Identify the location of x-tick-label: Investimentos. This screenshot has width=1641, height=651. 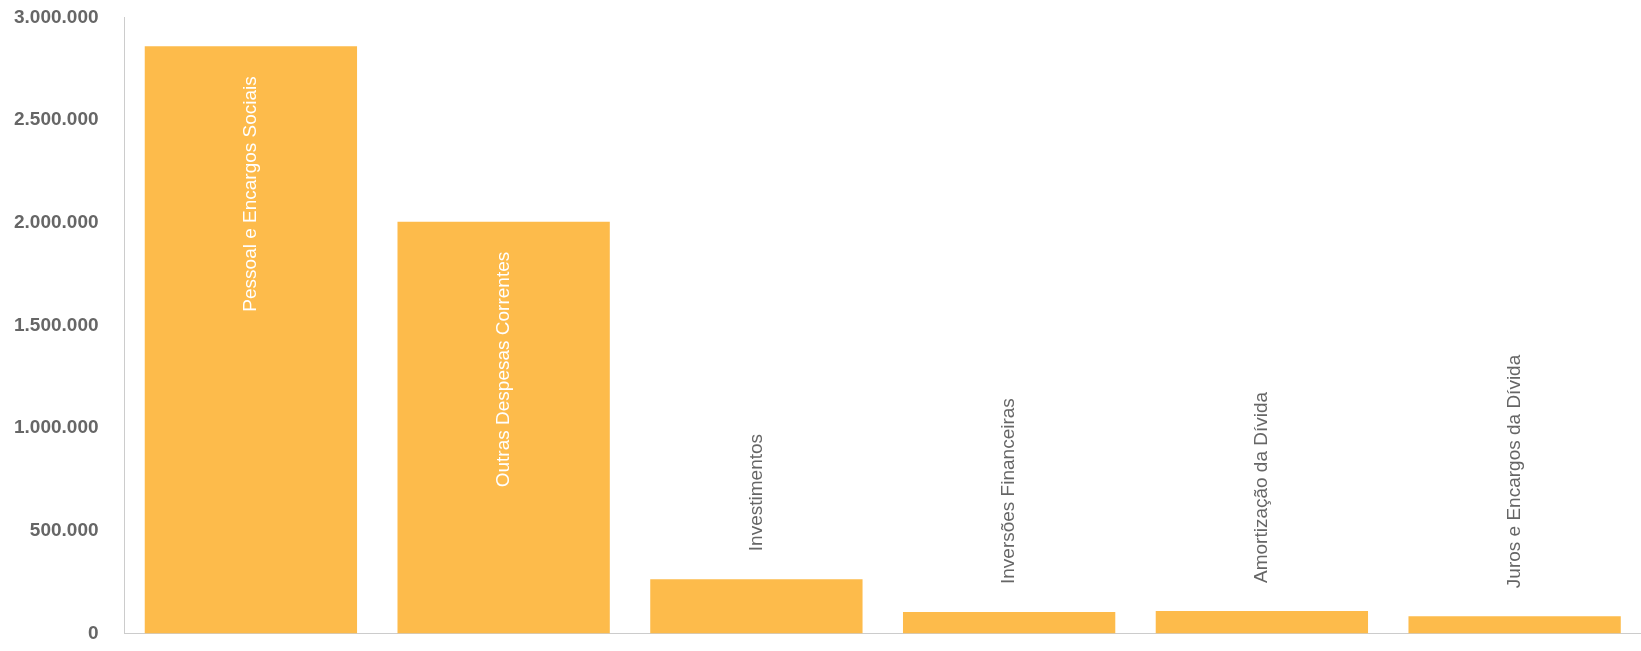
(755, 492).